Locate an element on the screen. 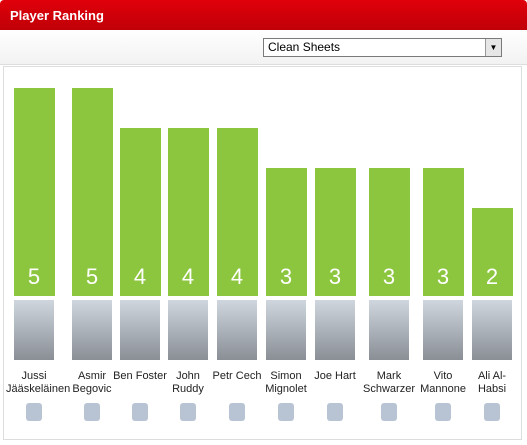  dropdown-arrow: ▼ is located at coordinates (493, 47).